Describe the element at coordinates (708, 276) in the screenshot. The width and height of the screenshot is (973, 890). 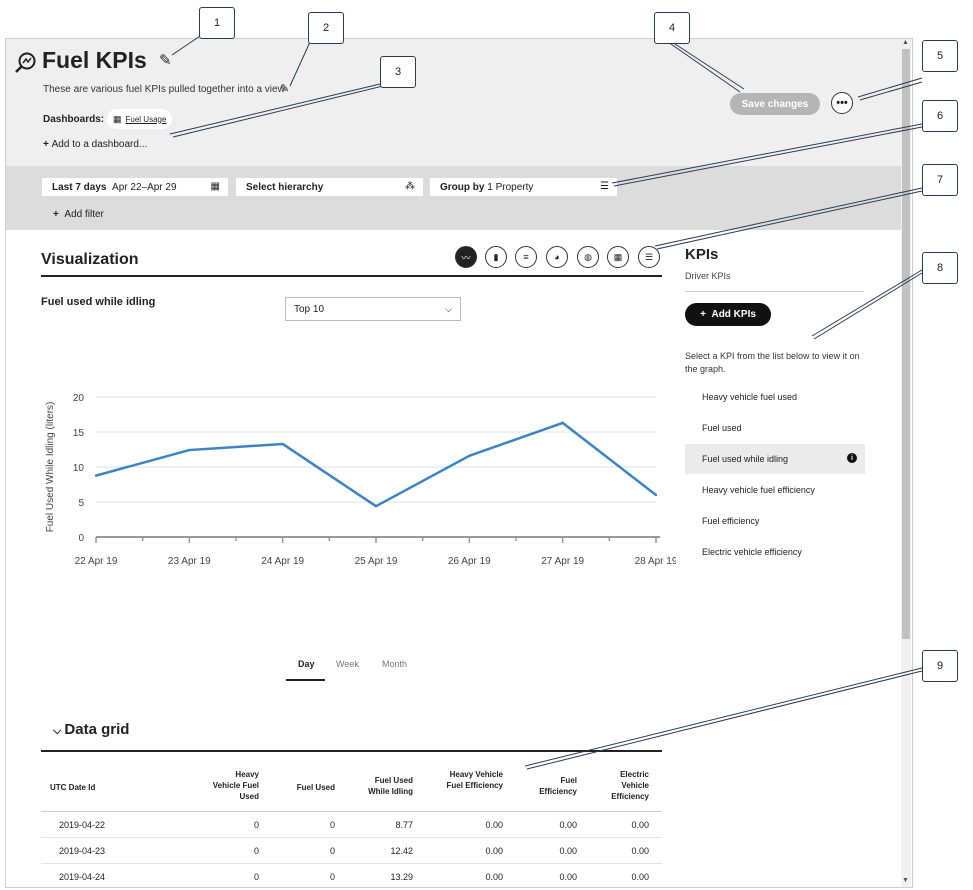
I see `kpi-panel-subtitle: Driver KPIs` at that location.